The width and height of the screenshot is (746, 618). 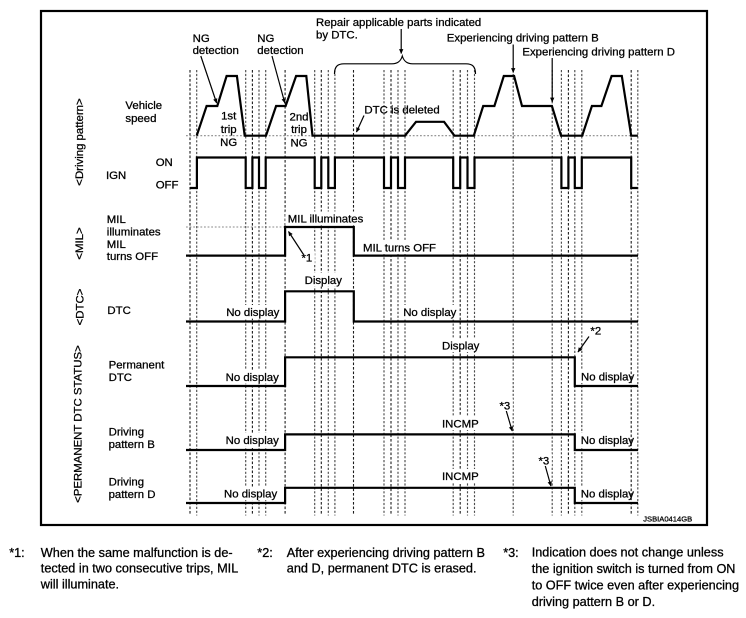 What do you see at coordinates (140, 119) in the screenshot?
I see `svg-text: speed` at bounding box center [140, 119].